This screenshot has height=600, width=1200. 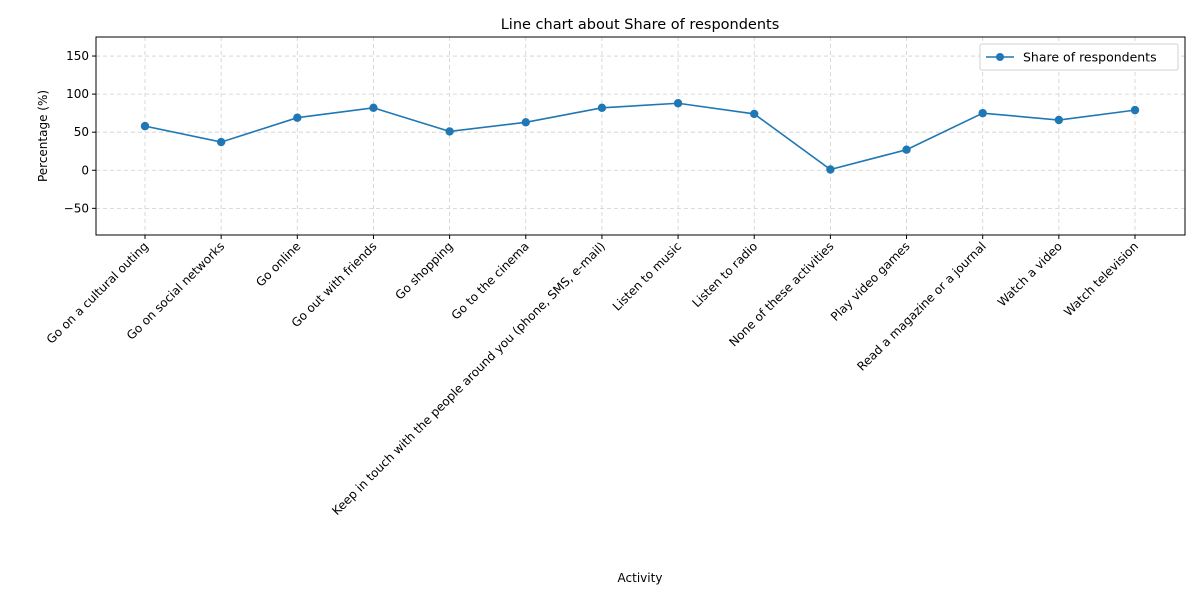 What do you see at coordinates (423, 270) in the screenshot?
I see `x-tick-label: Go shopping` at bounding box center [423, 270].